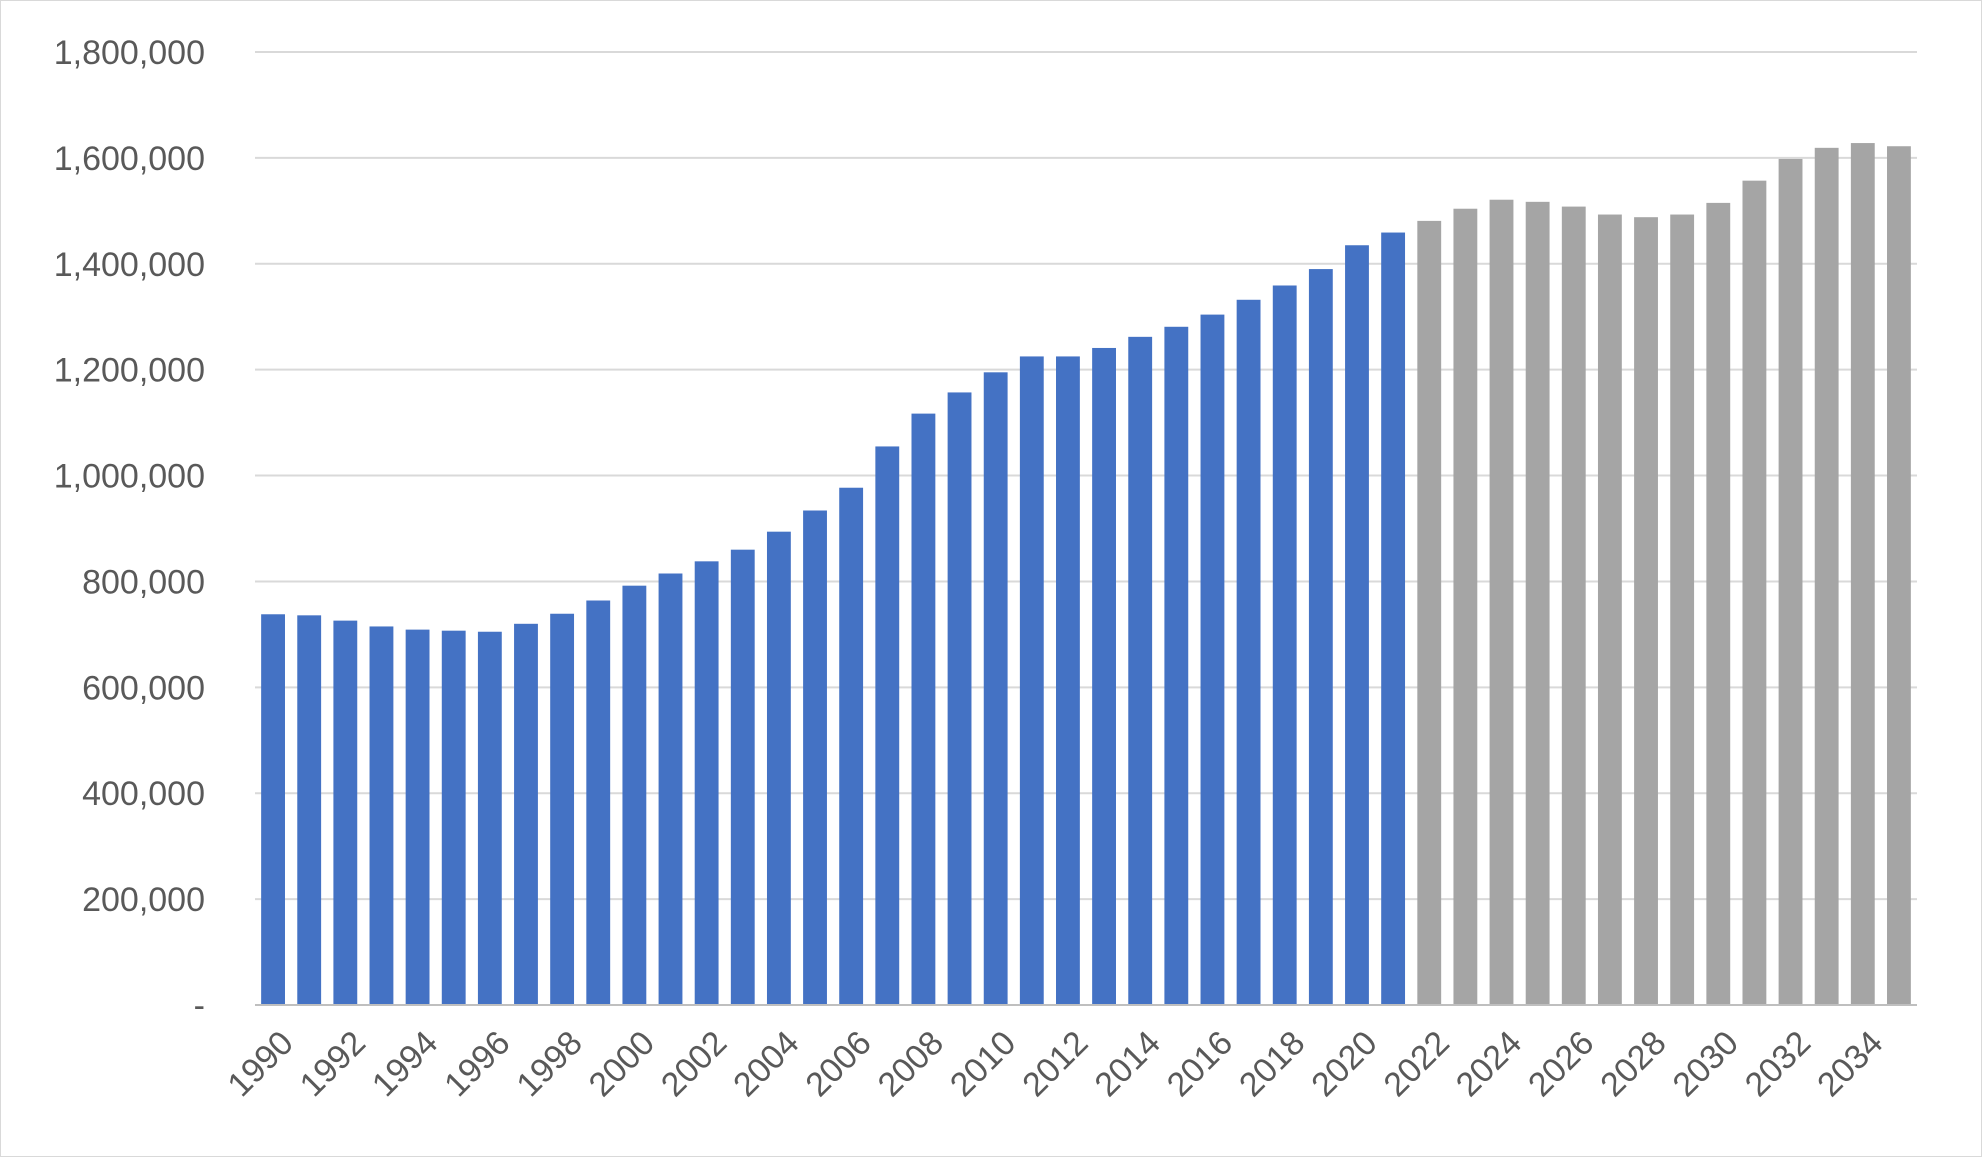  What do you see at coordinates (1068, 680) in the screenshot?
I see `bar-2012` at bounding box center [1068, 680].